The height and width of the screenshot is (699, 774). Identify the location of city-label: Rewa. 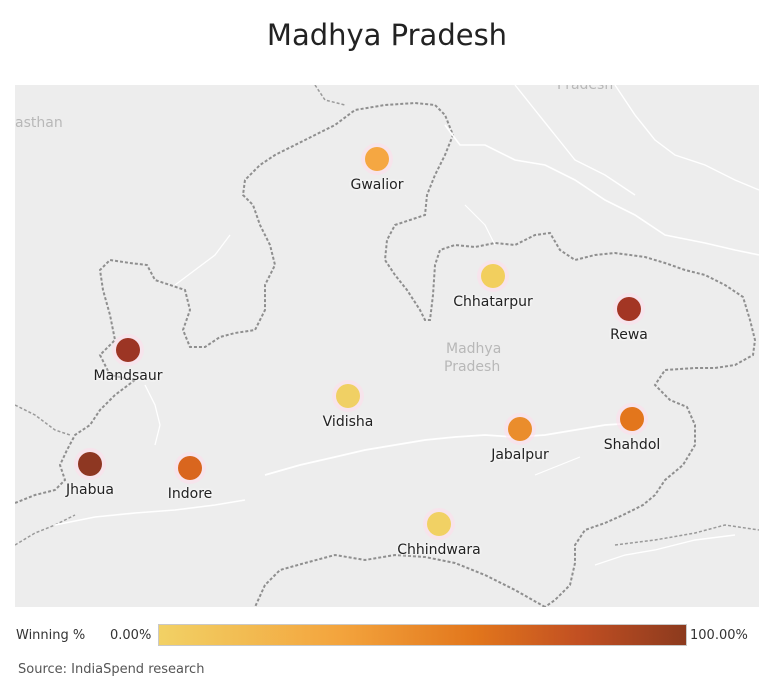
(629, 335).